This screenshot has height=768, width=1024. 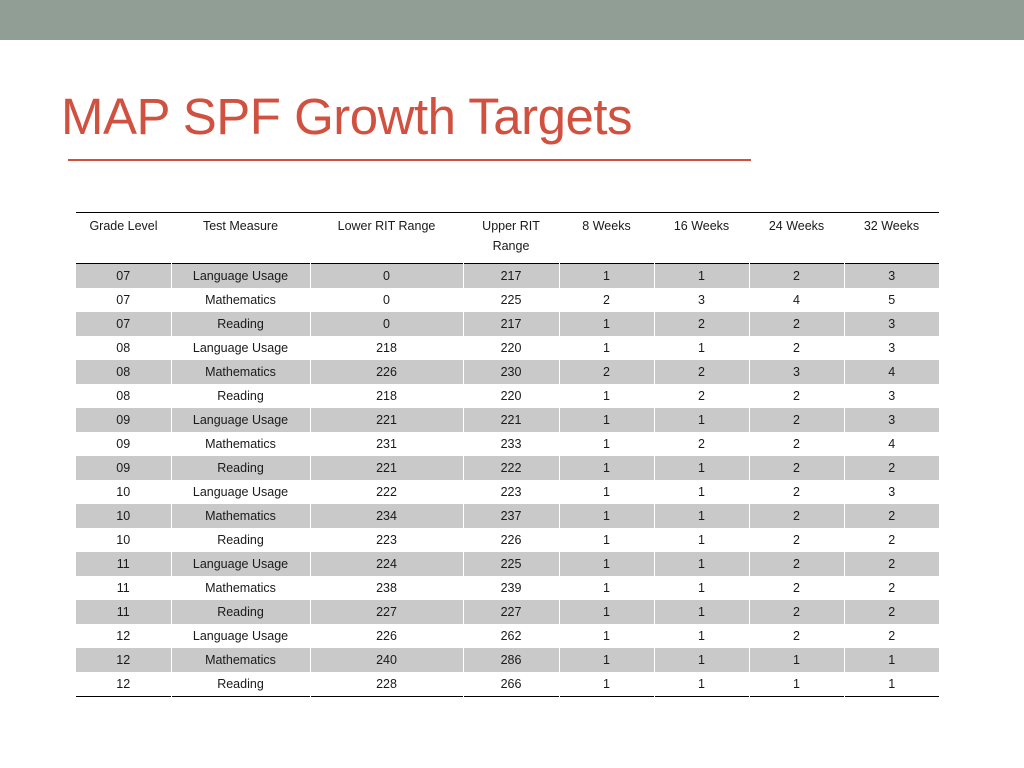 I want to click on table-row: 08 Reading 218 220 1 2 2 3, so click(x=507, y=396).